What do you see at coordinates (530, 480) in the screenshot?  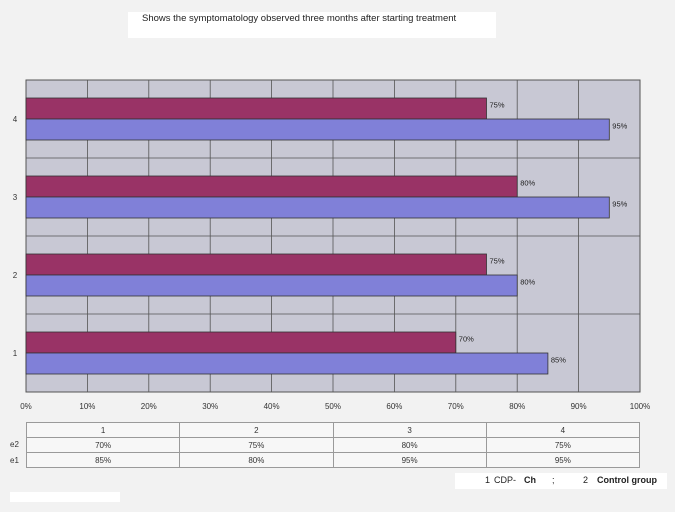 I see `legend-item-1-bold: Ch` at bounding box center [530, 480].